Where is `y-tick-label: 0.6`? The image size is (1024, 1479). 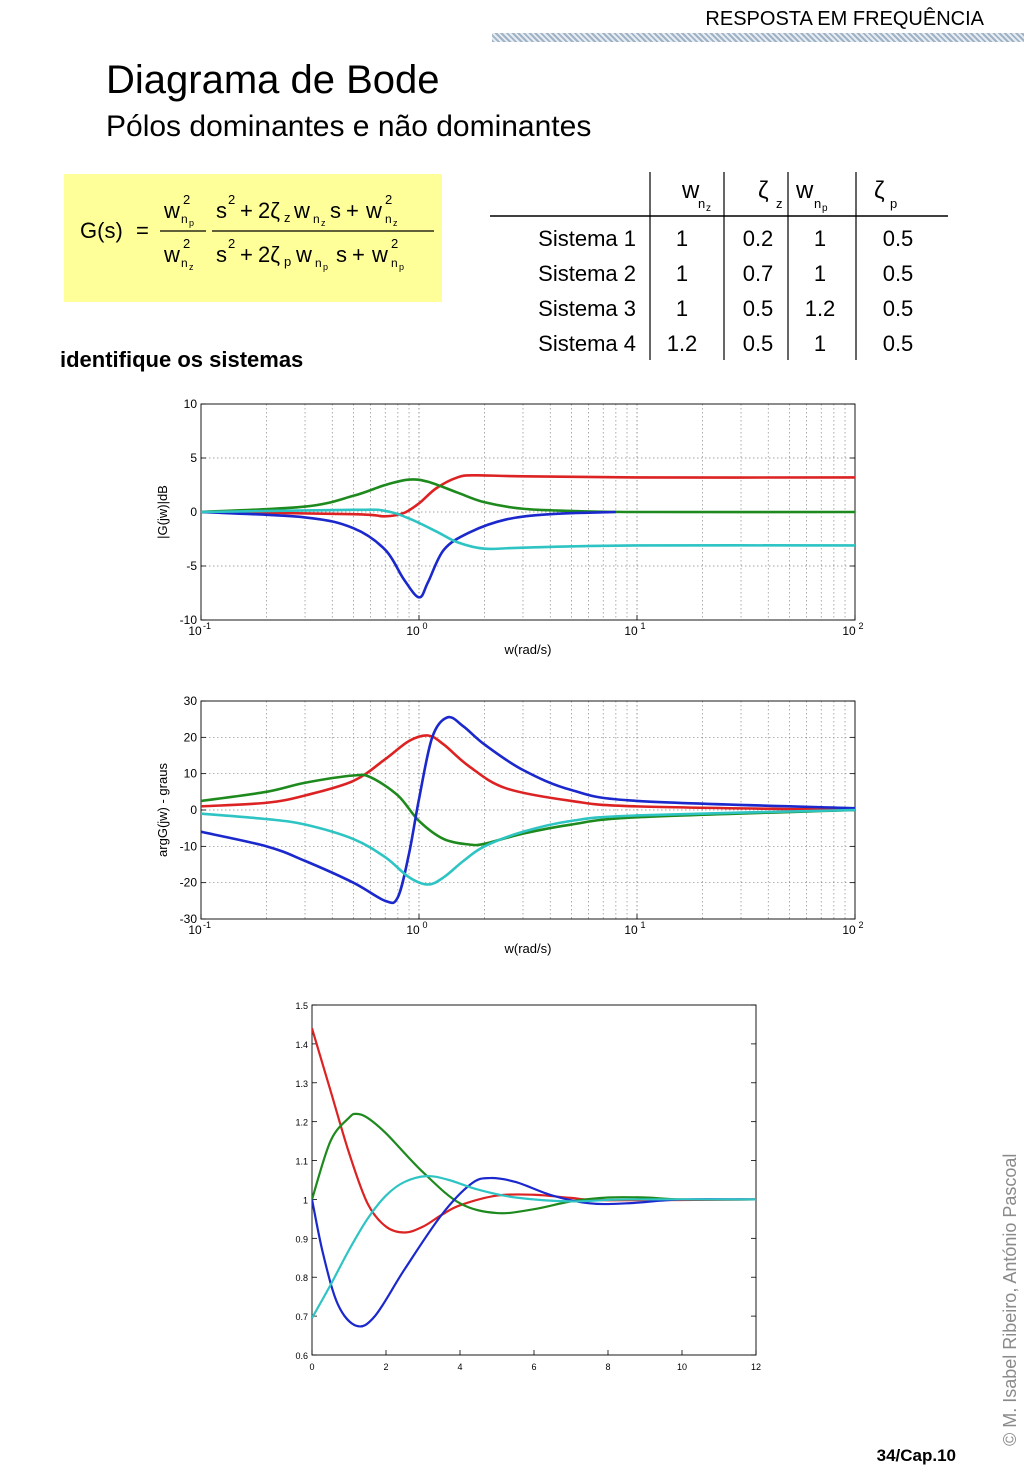 y-tick-label: 0.6 is located at coordinates (301, 1356).